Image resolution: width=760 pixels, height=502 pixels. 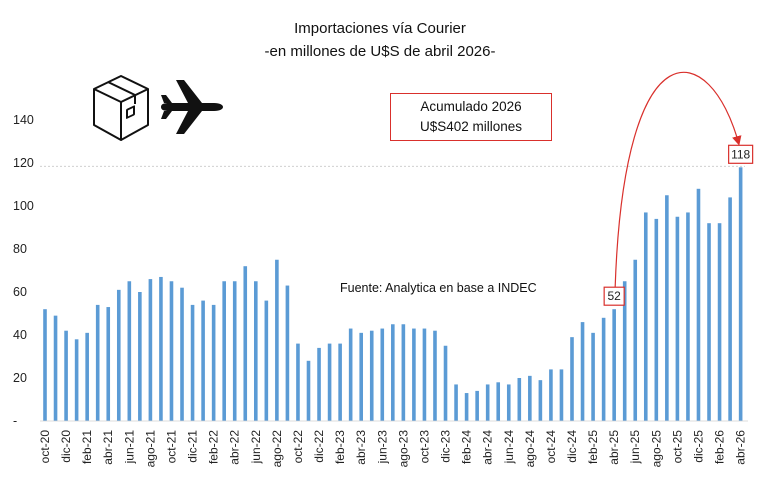 What do you see at coordinates (678, 179) in the screenshot?
I see `growth-arrow` at bounding box center [678, 179].